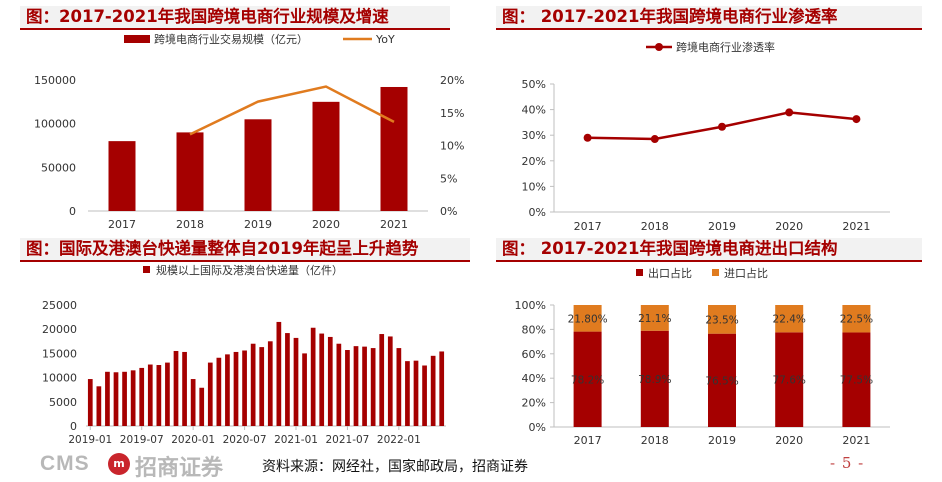  I want to click on page-number: - 5 -, so click(847, 463).